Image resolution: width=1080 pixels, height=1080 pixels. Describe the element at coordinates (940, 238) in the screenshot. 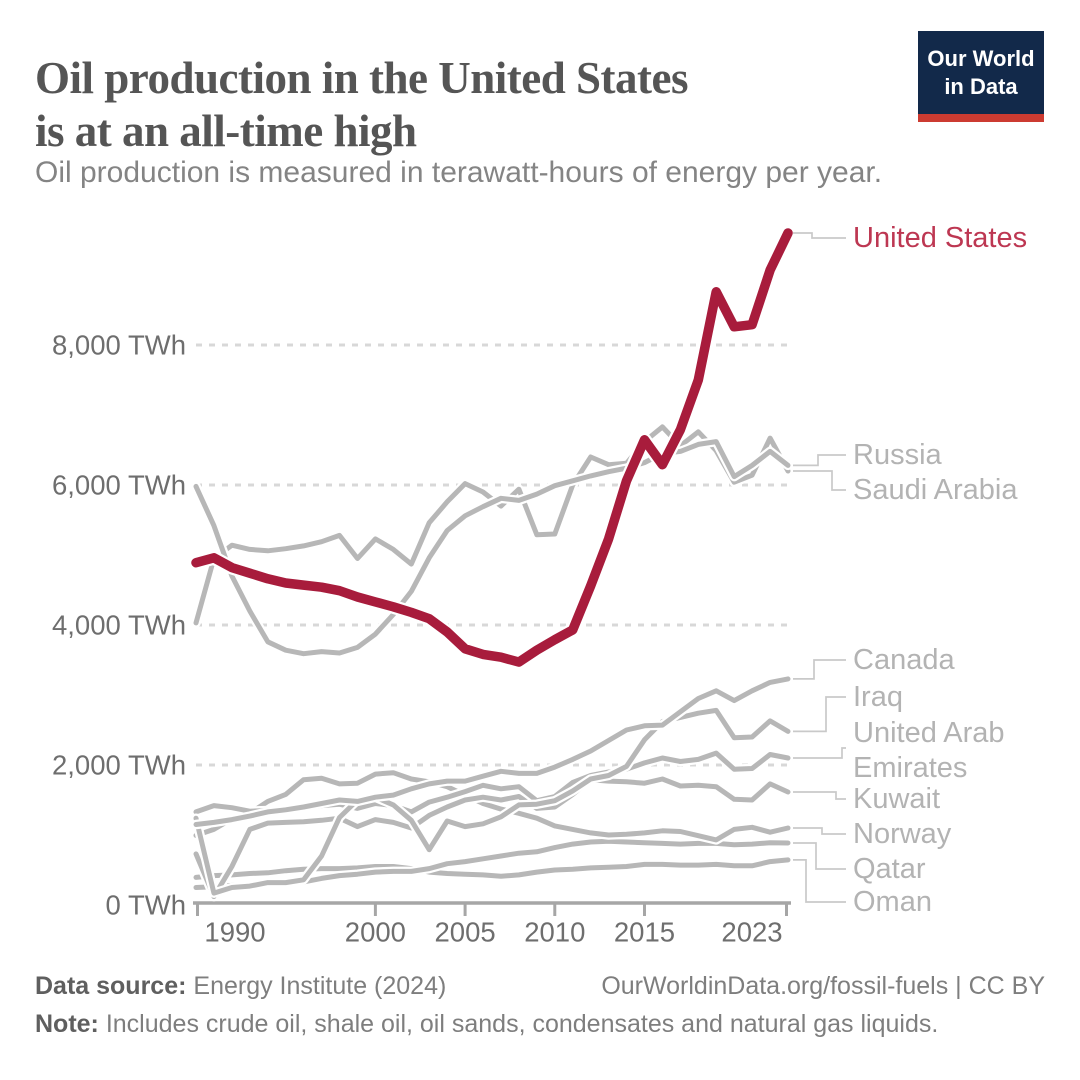

I see `series-label-united-states: United States` at that location.